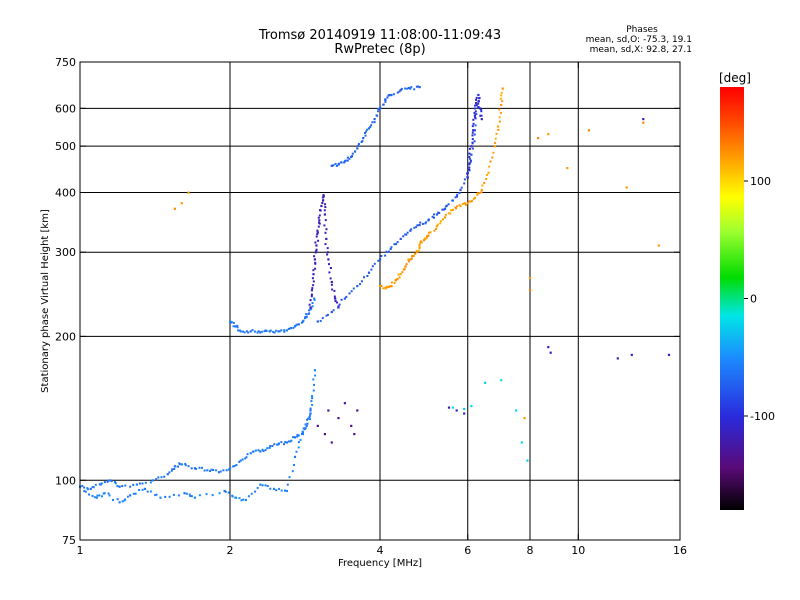  What do you see at coordinates (380, 563) in the screenshot?
I see `x-axis-label: Frequency [MHz]` at bounding box center [380, 563].